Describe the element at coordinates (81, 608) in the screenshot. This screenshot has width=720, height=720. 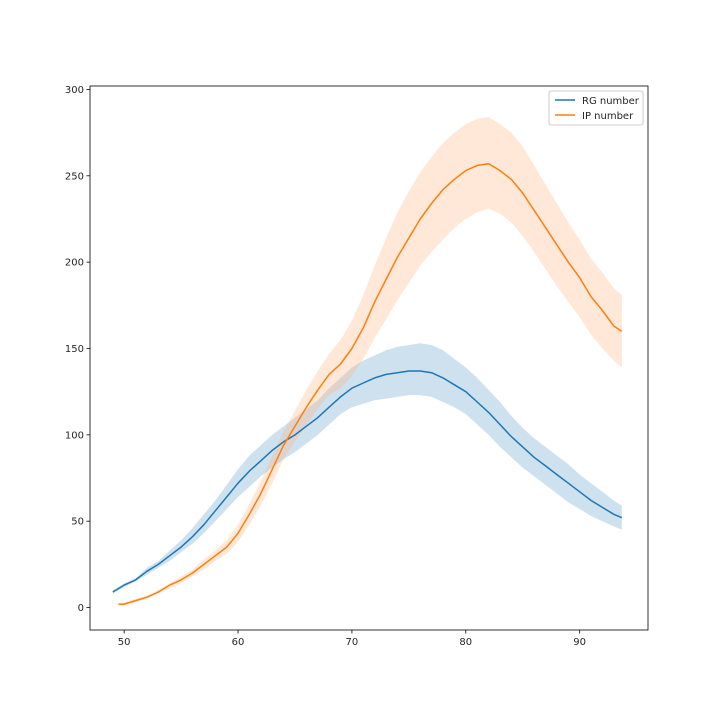
I see `y-tick-label: 0` at that location.